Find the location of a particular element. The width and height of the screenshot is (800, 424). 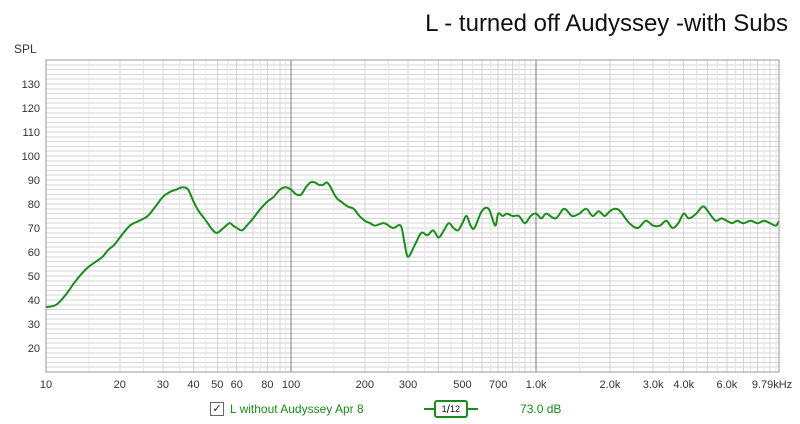

smoothing-control: 1/12 is located at coordinates (451, 409).